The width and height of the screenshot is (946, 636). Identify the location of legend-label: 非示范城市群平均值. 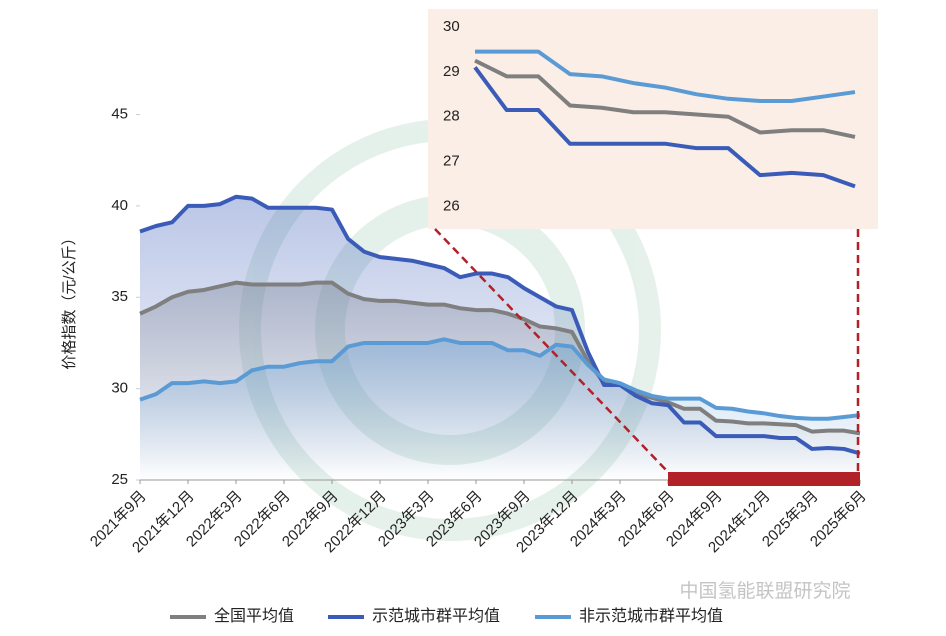
(651, 616).